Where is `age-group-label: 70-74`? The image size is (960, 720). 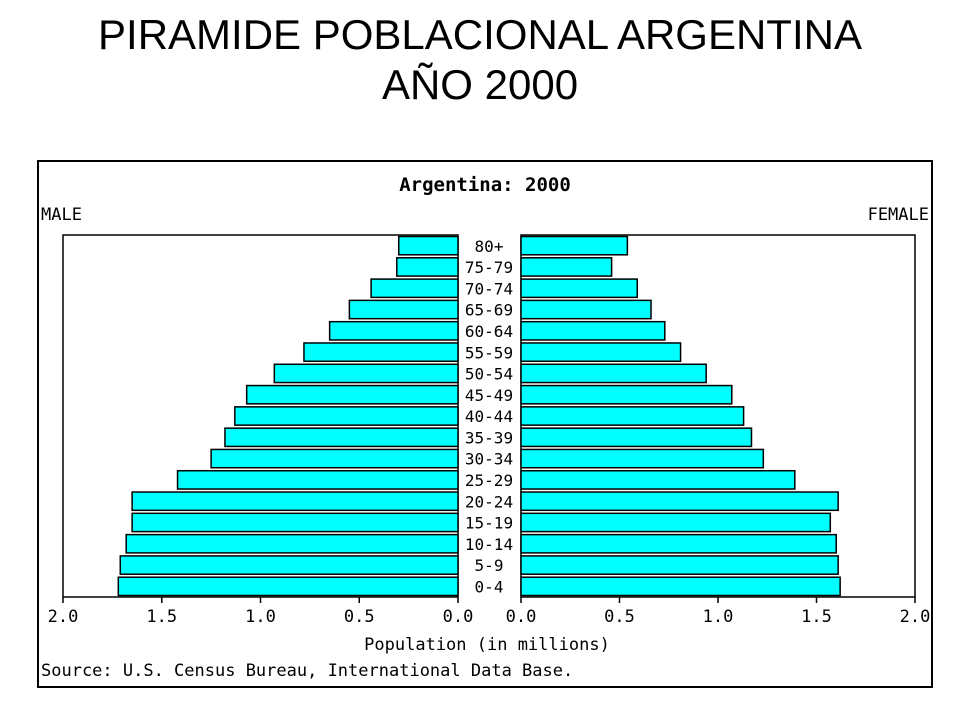 age-group-label: 70-74 is located at coordinates (489, 288).